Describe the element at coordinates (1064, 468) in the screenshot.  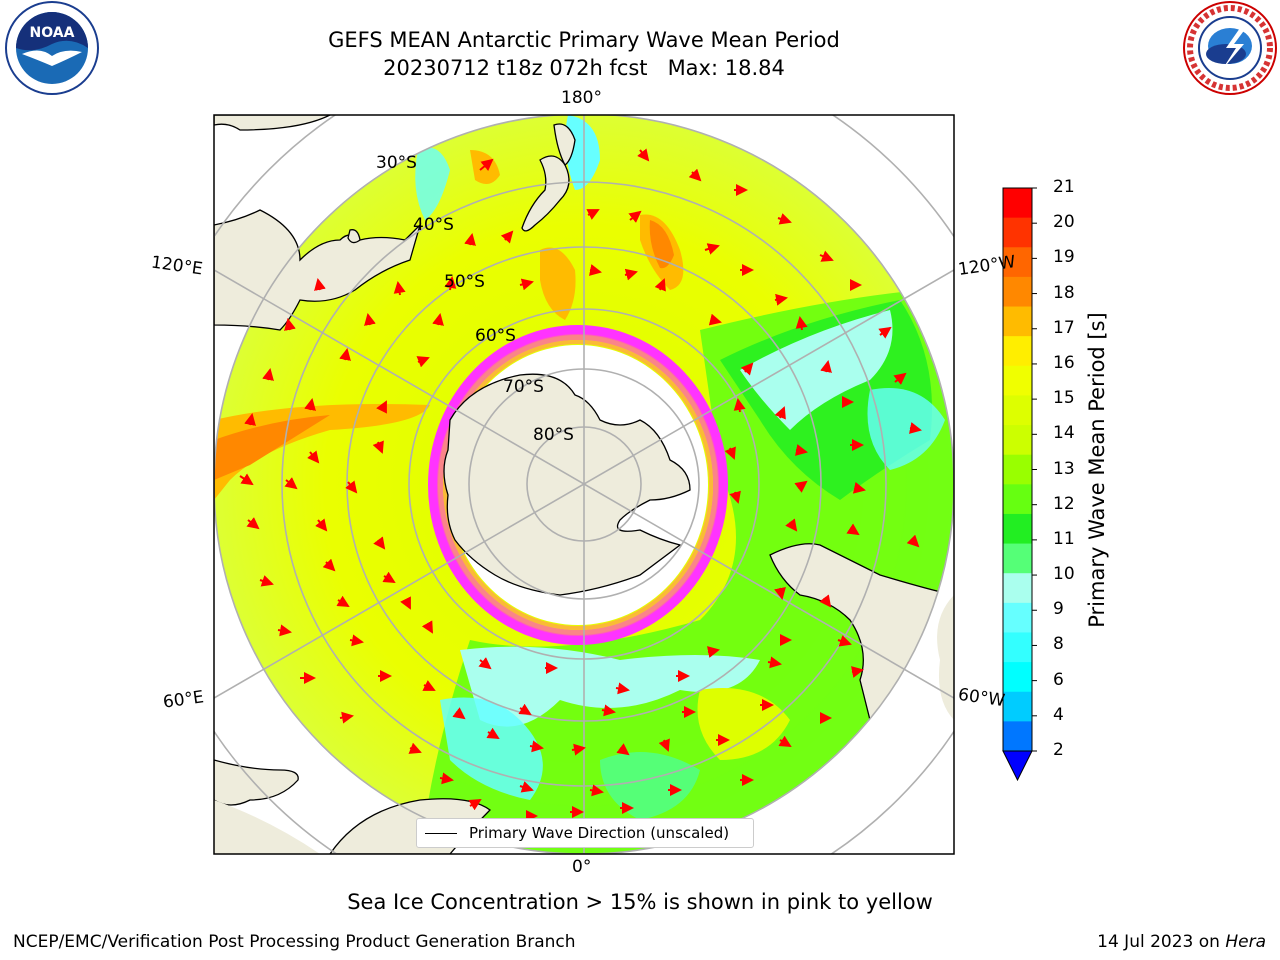
I see `colorbar-tick-label: 13` at that location.